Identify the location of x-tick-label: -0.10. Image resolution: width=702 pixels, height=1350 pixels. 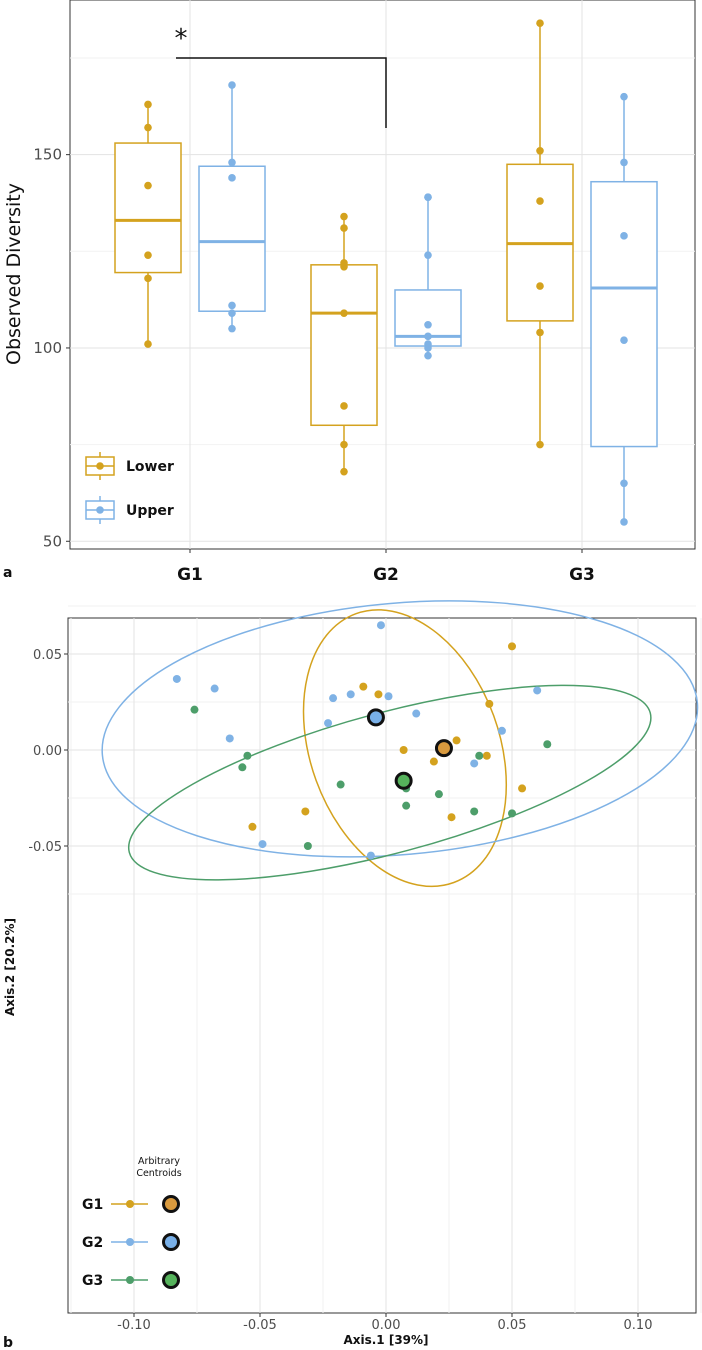
(134, 1325).